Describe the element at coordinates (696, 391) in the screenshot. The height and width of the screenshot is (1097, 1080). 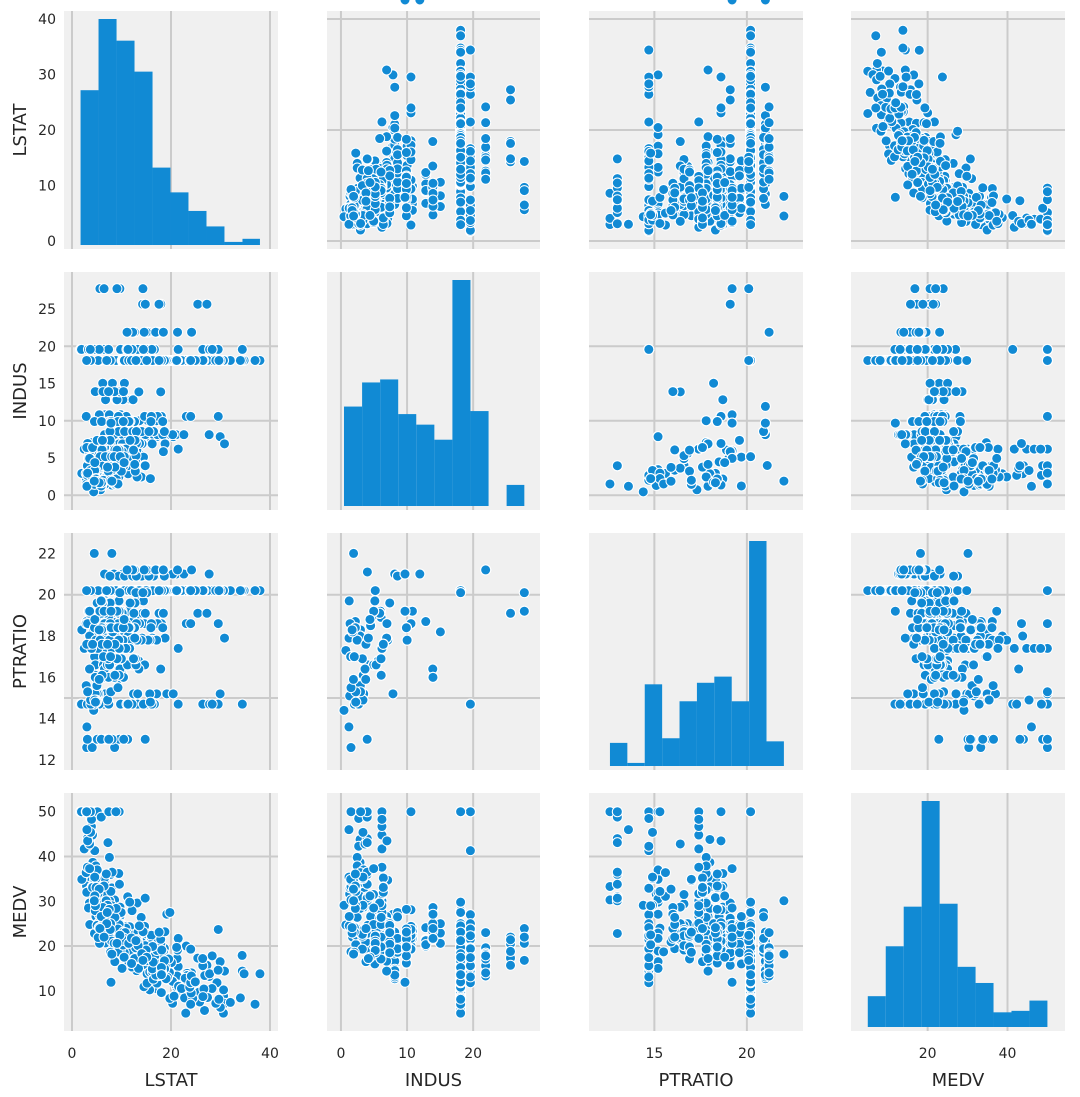
I see `panel-background` at that location.